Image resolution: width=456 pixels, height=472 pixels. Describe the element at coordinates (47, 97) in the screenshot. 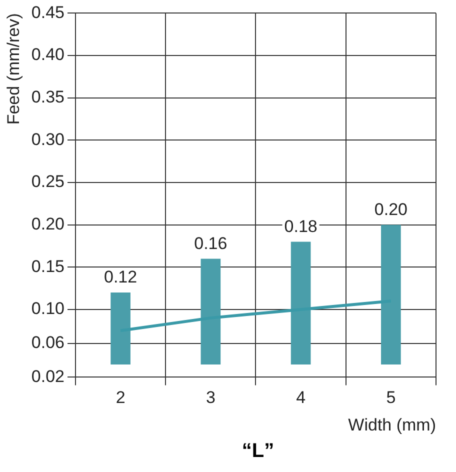

I see `y-tick-label: 0.35` at that location.